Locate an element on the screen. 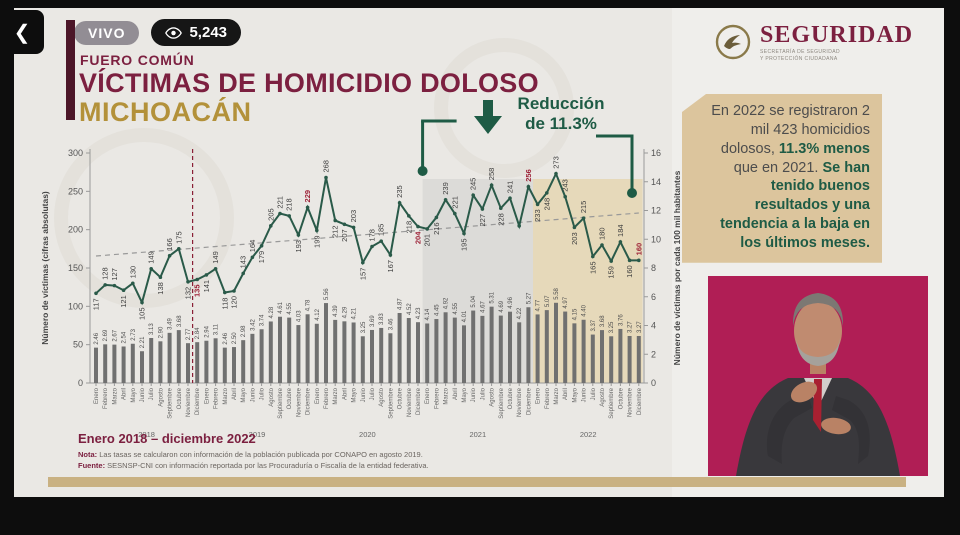  svg-text: 6 is located at coordinates (653, 297).